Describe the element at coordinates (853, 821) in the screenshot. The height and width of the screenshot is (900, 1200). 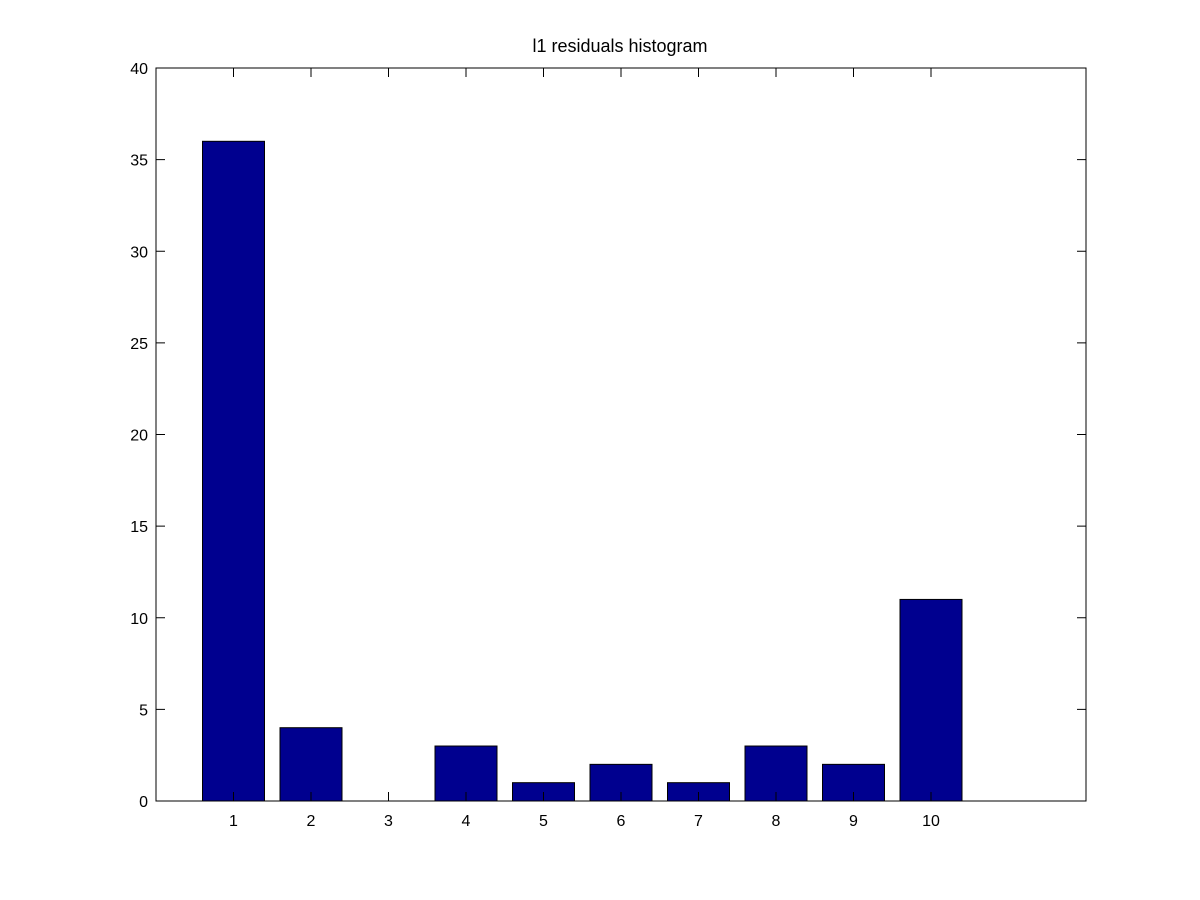
I see `x-tick-label: 9` at that location.